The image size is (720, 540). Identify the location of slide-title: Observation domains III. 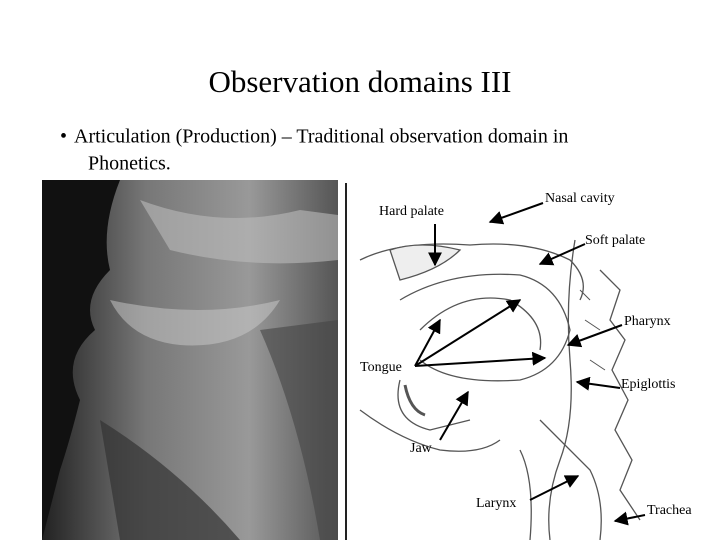
(359, 81).